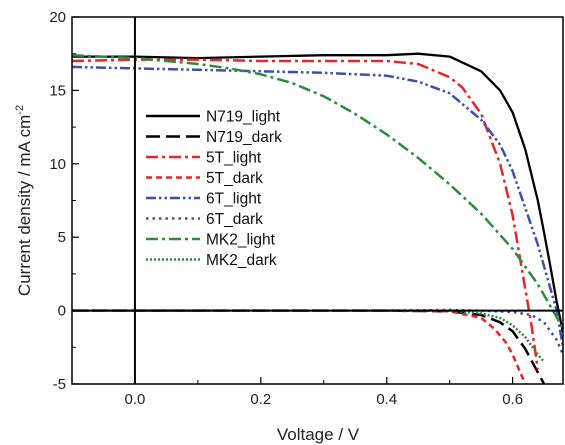  What do you see at coordinates (24, 205) in the screenshot?
I see `y-axis-label-main: Current density / mA cm` at bounding box center [24, 205].